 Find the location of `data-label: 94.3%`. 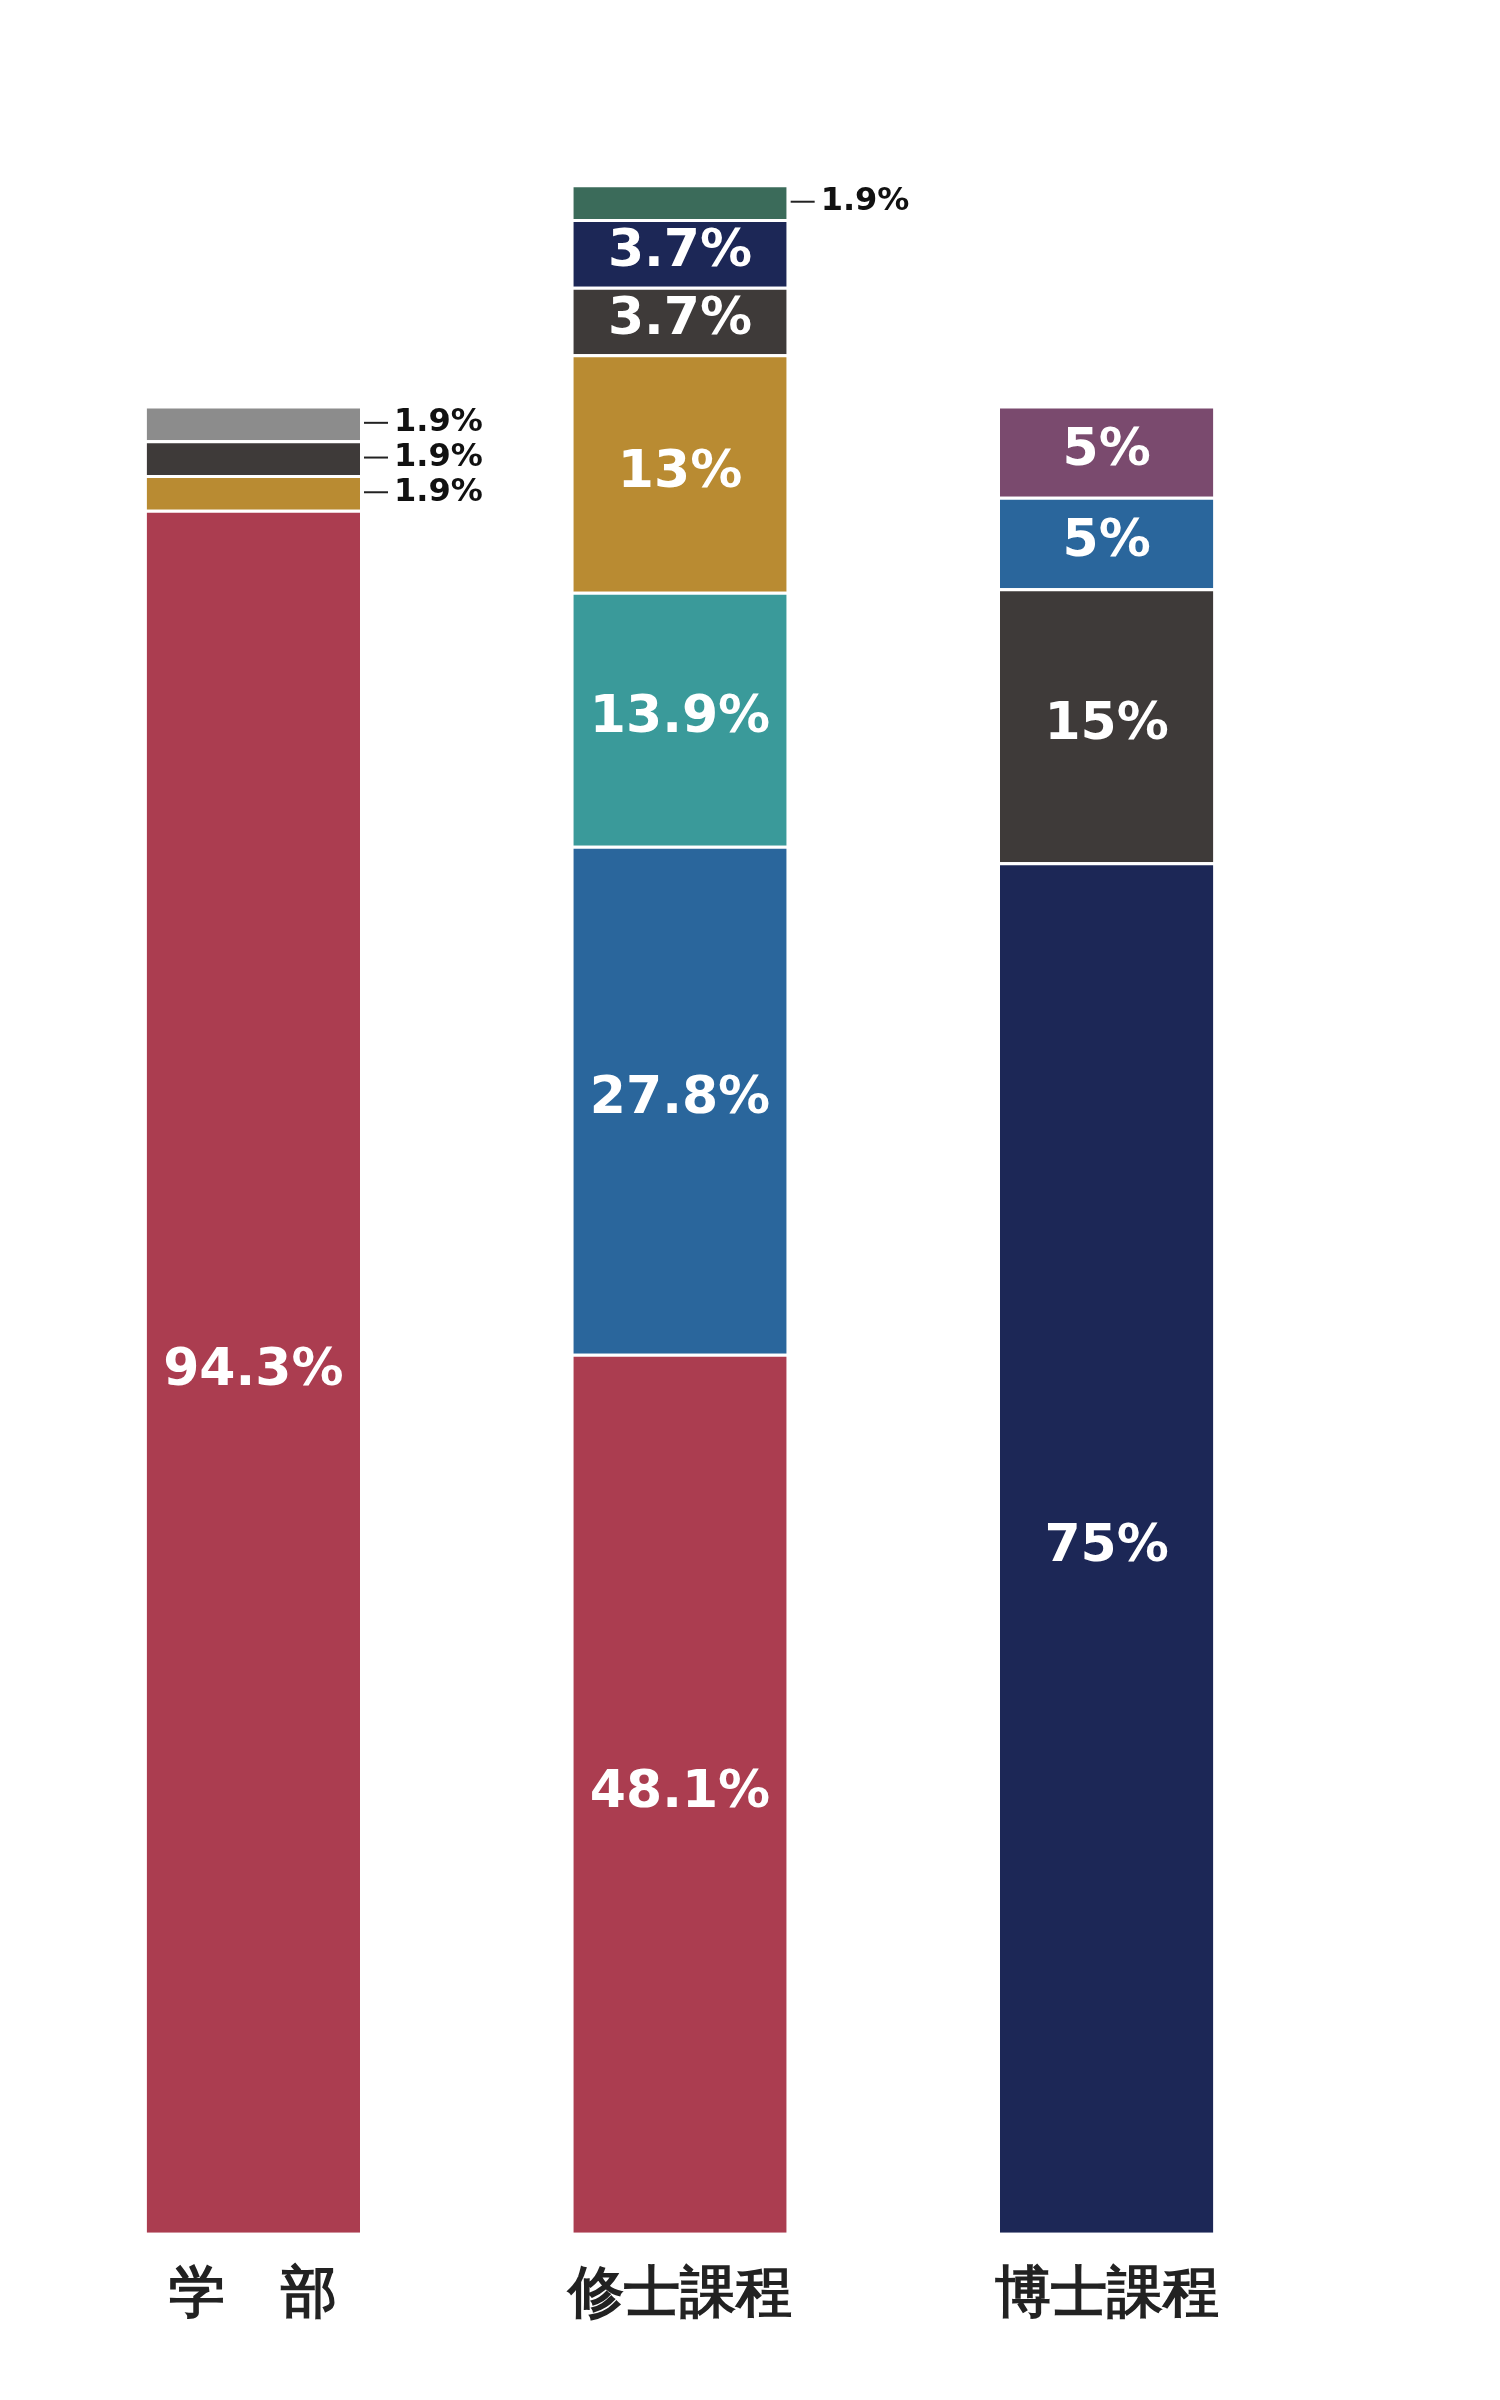

data-label: 94.3% is located at coordinates (253, 1366).